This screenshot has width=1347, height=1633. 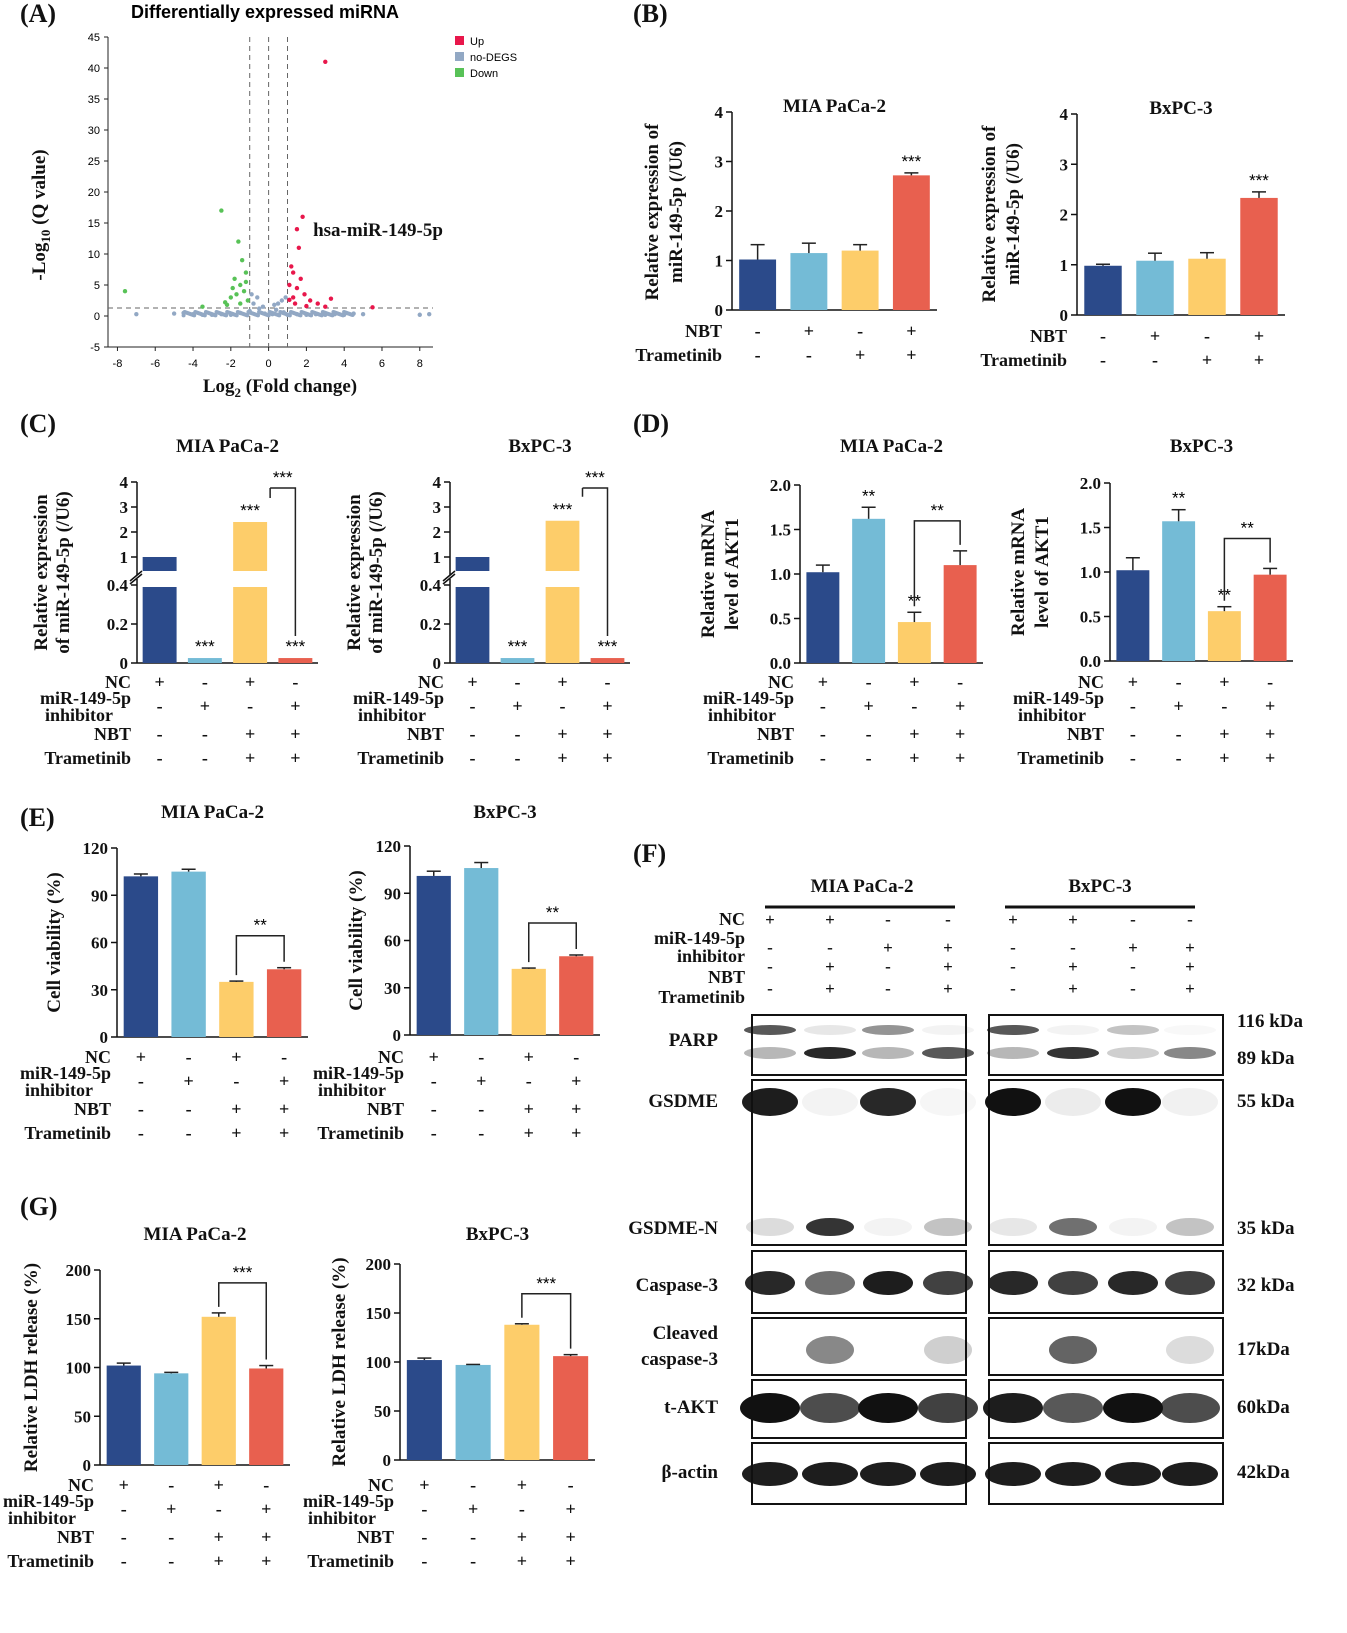 I want to click on treatment-row-label: NC, so click(x=1091, y=682).